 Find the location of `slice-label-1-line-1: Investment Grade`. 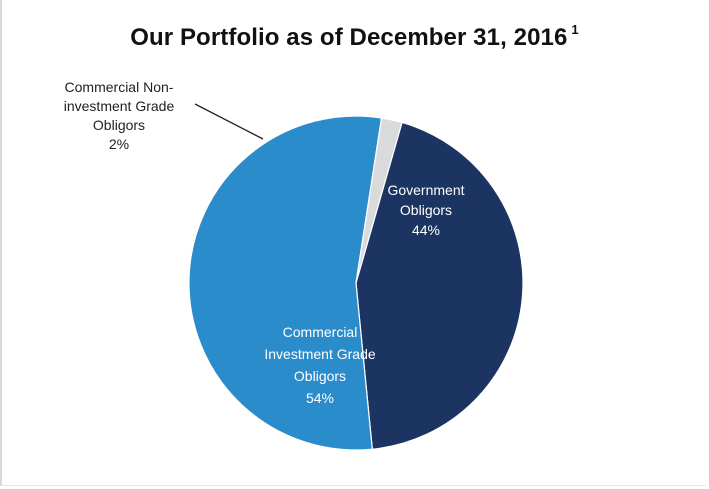

slice-label-1-line-1: Investment Grade is located at coordinates (319, 354).